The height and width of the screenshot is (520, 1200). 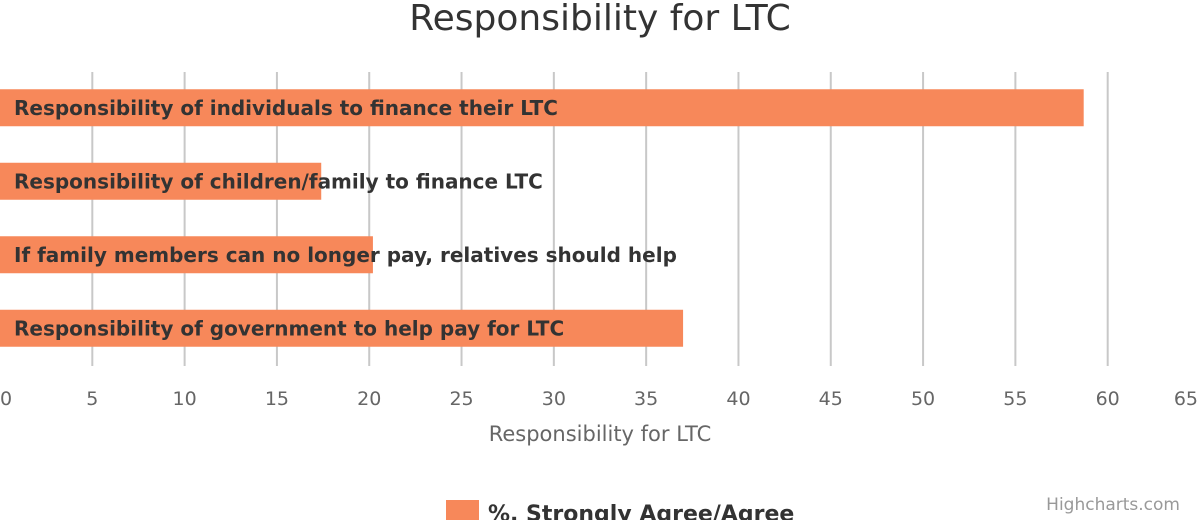 What do you see at coordinates (1186, 399) in the screenshot?
I see `x-tick-label: 65` at bounding box center [1186, 399].